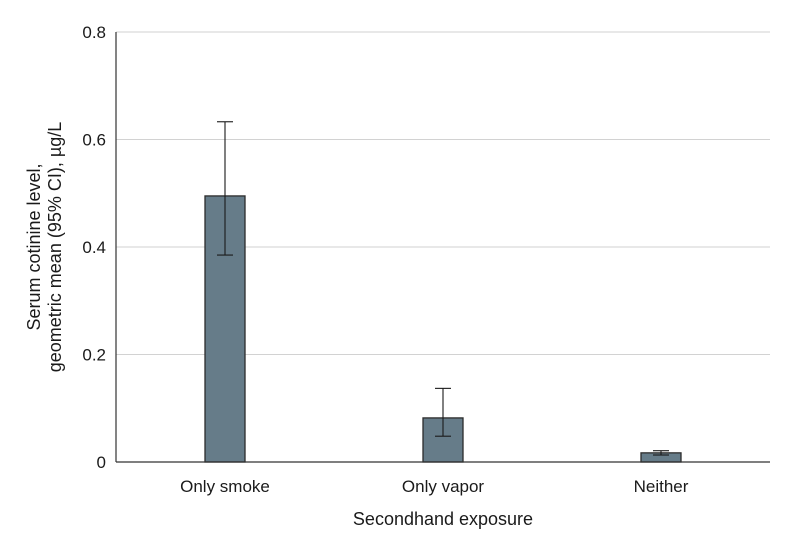 The height and width of the screenshot is (535, 811). What do you see at coordinates (94, 355) in the screenshot?
I see `y-tick-label: 0.2` at bounding box center [94, 355].